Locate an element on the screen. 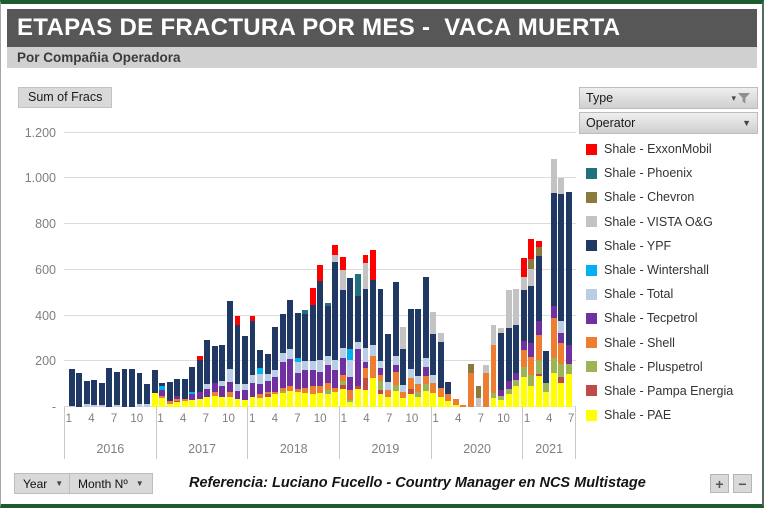 The height and width of the screenshot is (508, 764). year-section-2017: 1 4 7 10 2017 is located at coordinates (201, 433).